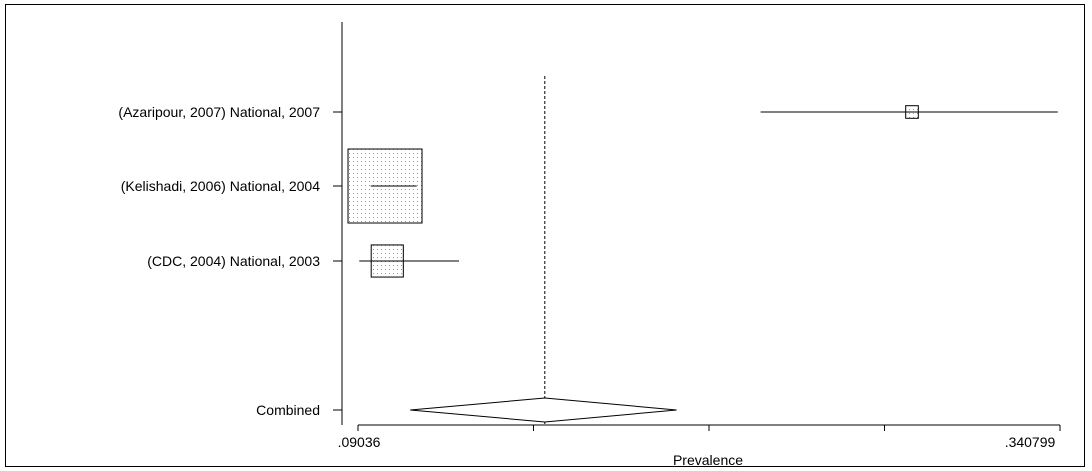 This screenshot has height=471, width=1092. What do you see at coordinates (543, 410) in the screenshot?
I see `combined-diamond` at bounding box center [543, 410].